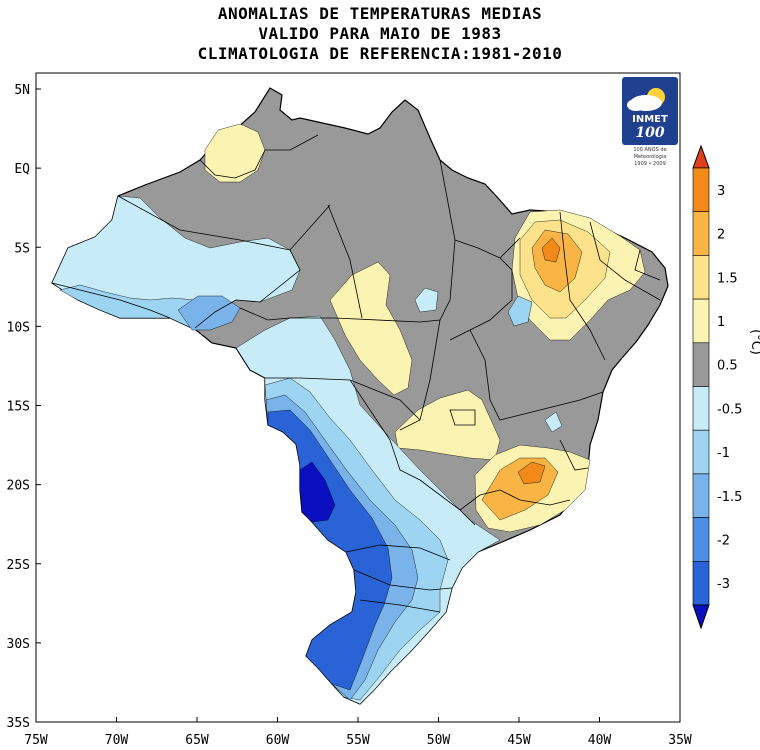 The height and width of the screenshot is (750, 760). Describe the element at coordinates (447, 425) in the screenshot. I see `warm-anomaly-goias` at that location.